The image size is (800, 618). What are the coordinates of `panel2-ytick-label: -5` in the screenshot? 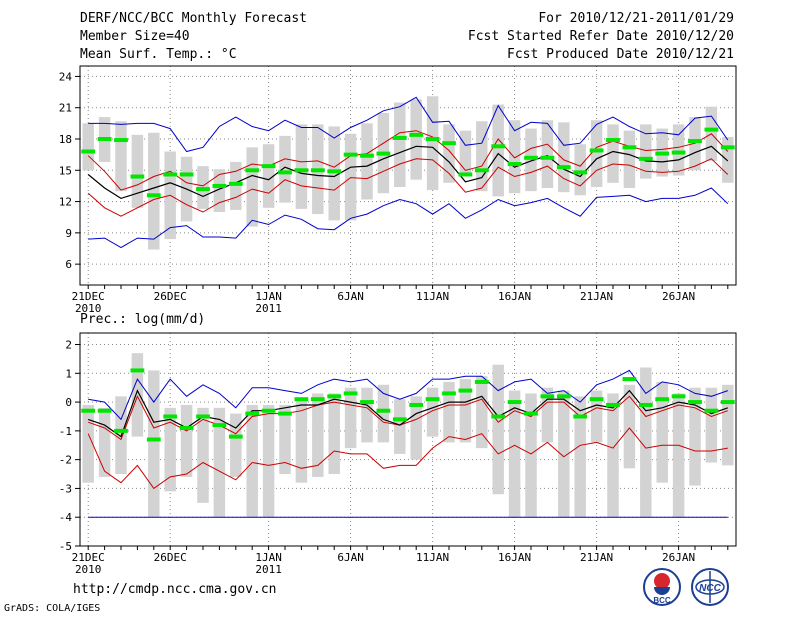 It's located at (65, 546).